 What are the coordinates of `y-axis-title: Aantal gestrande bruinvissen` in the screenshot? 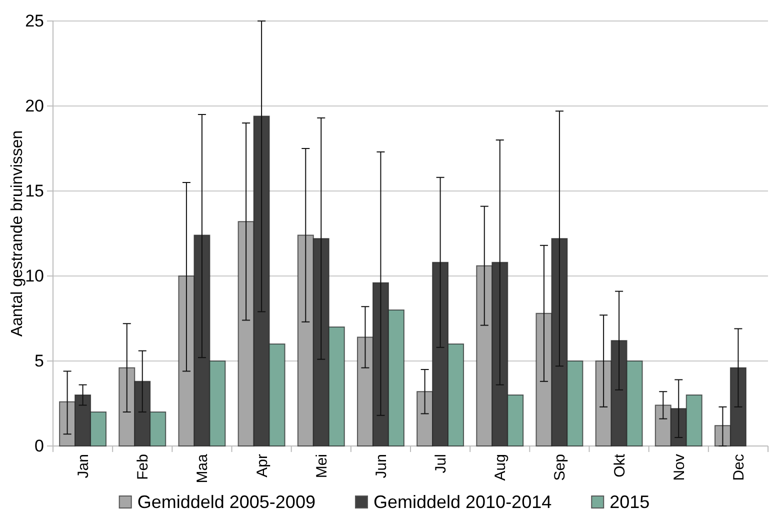 It's located at (17, 233).